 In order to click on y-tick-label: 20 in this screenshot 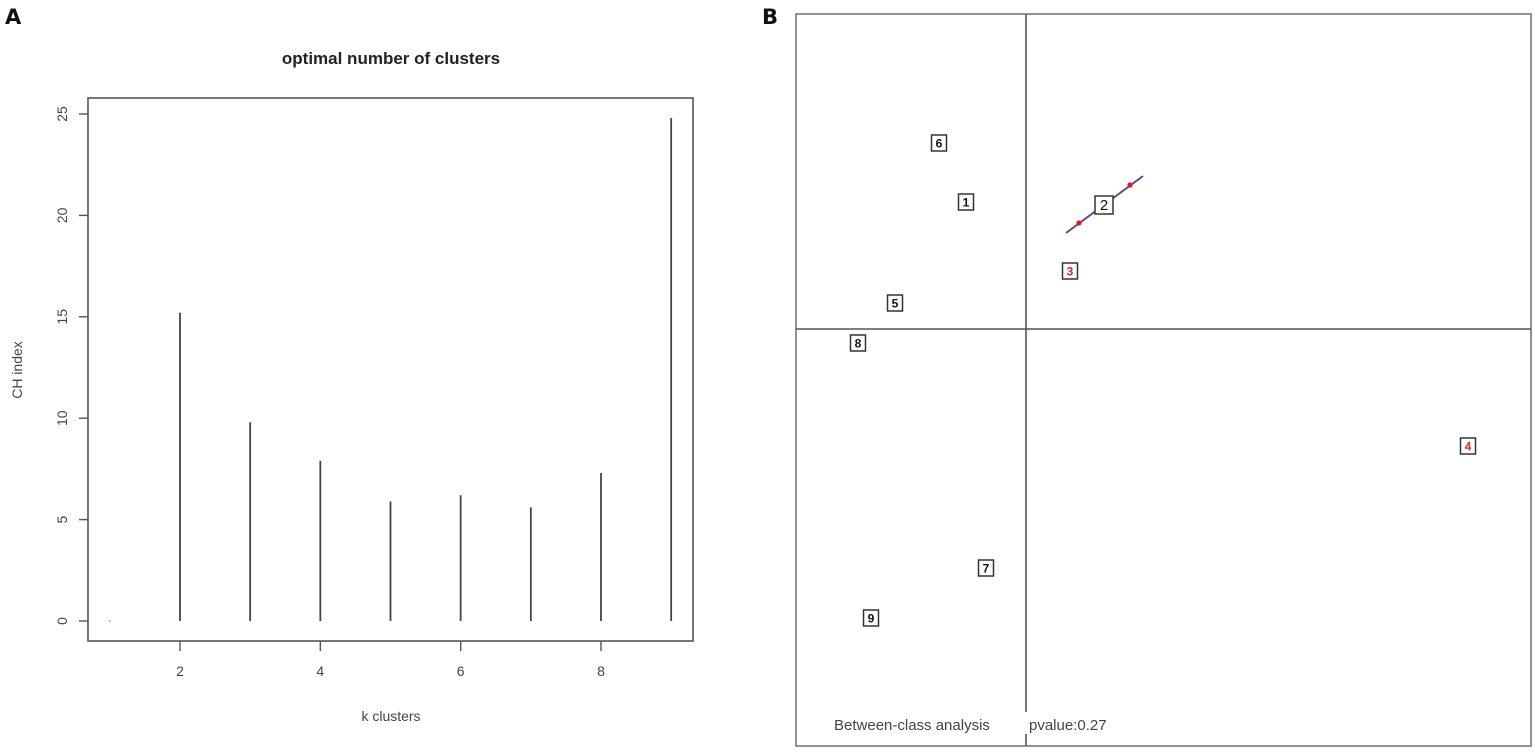, I will do `click(62, 215)`.